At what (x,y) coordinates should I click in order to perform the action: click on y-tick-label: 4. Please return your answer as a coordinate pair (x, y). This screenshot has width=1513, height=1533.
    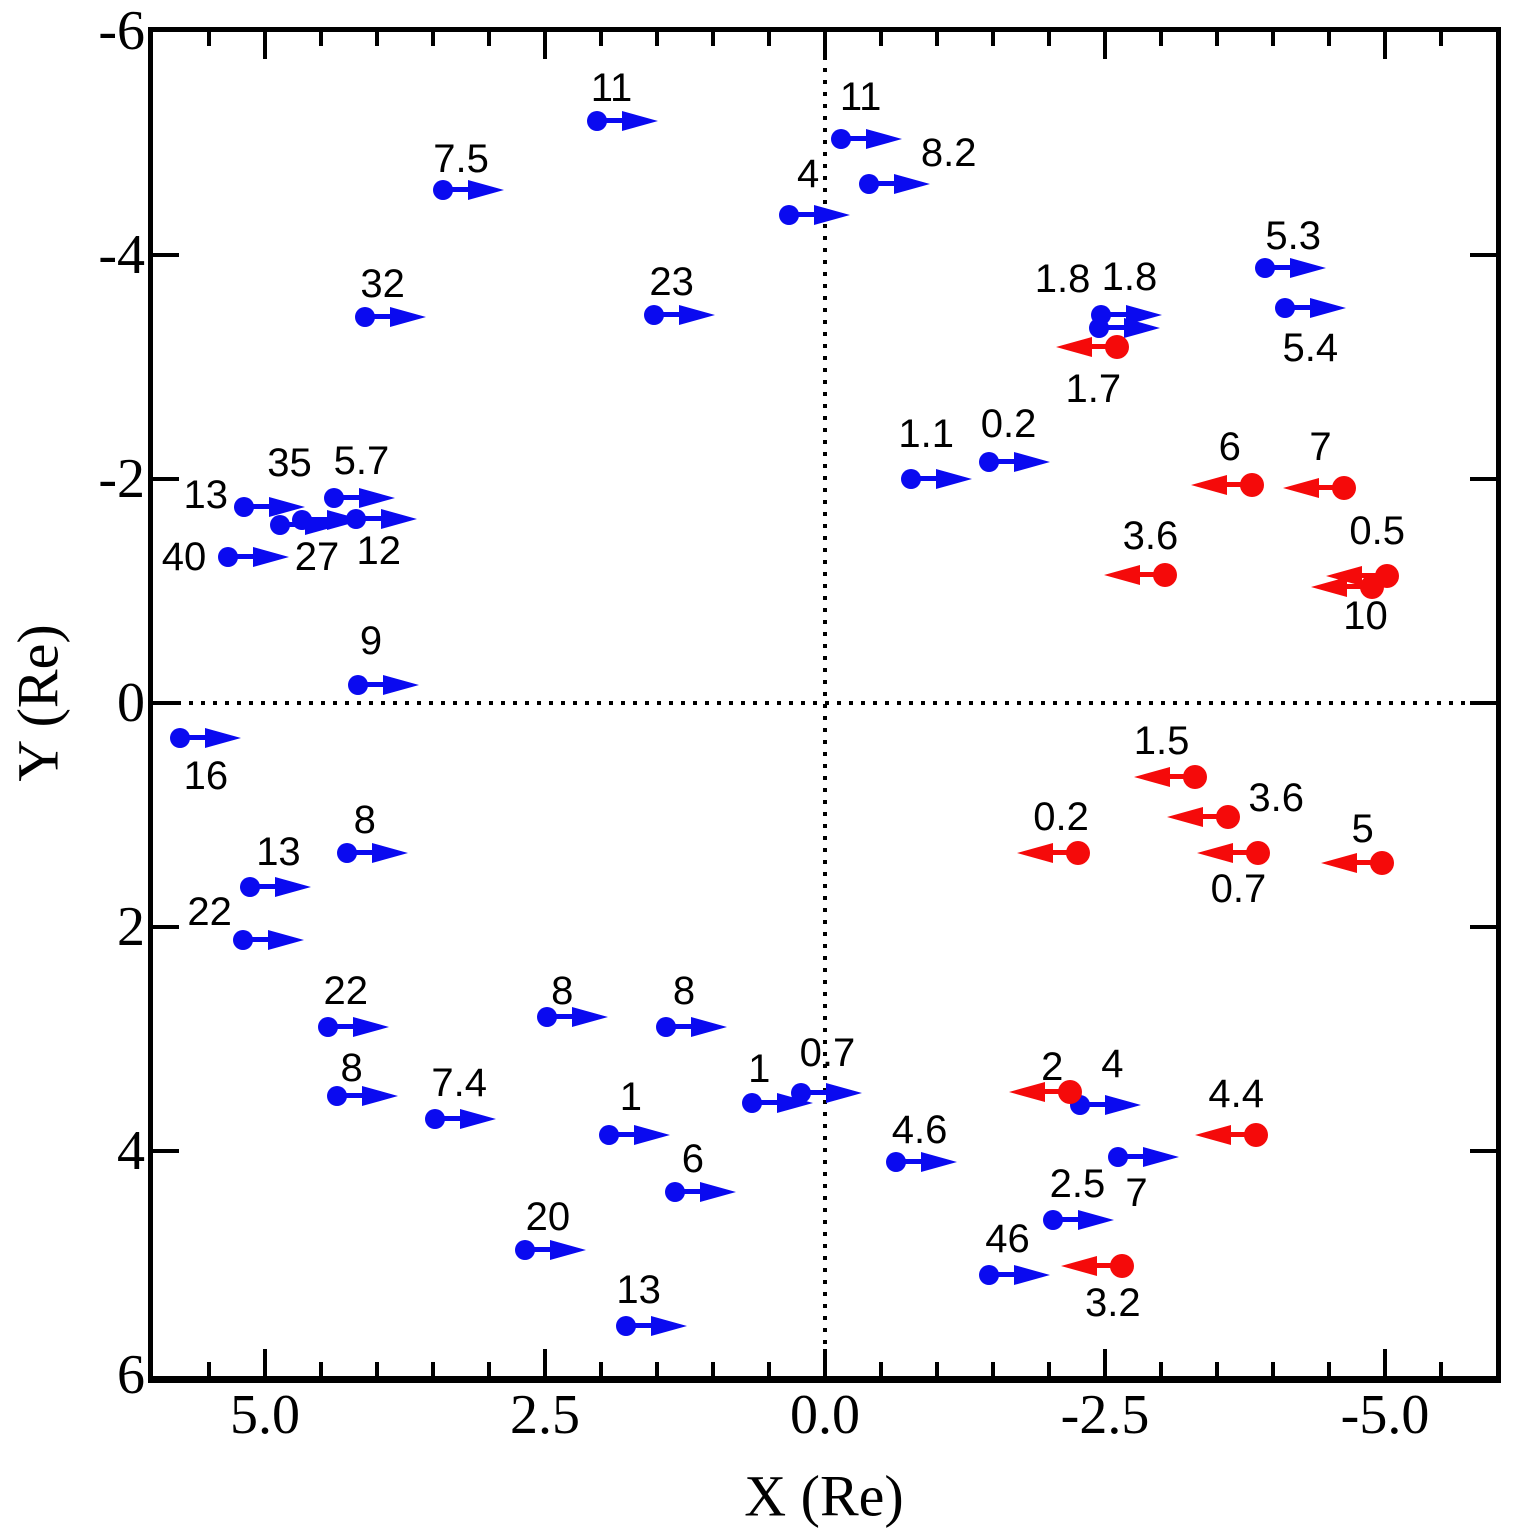
    Looking at the image, I should click on (131, 1151).